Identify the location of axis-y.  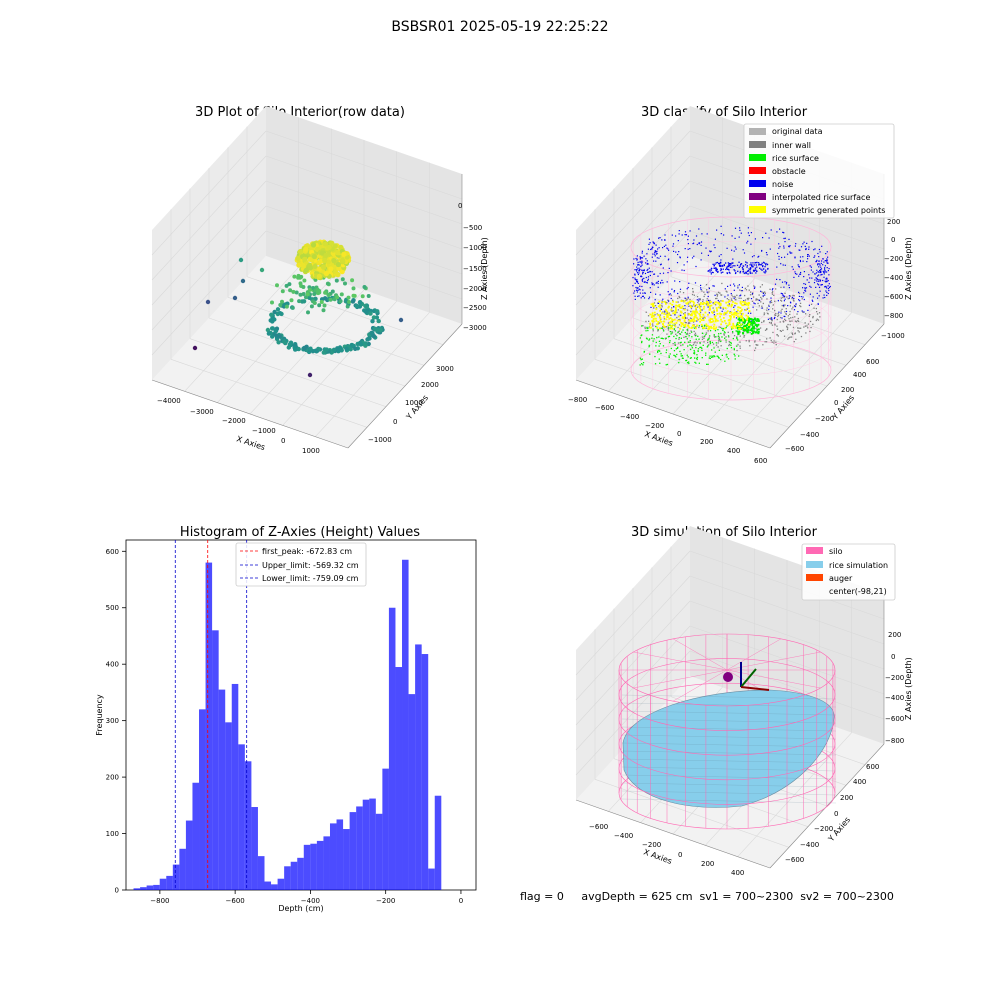
(827, 386).